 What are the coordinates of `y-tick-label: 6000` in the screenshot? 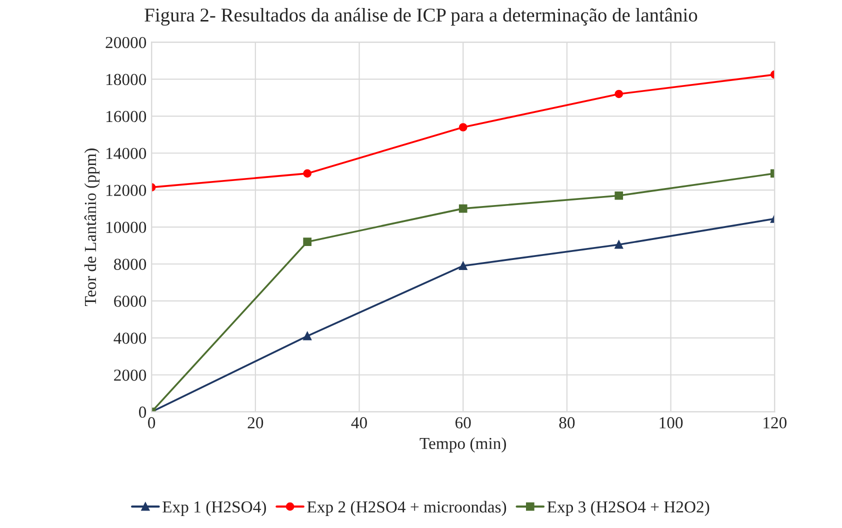 It's located at (130, 301).